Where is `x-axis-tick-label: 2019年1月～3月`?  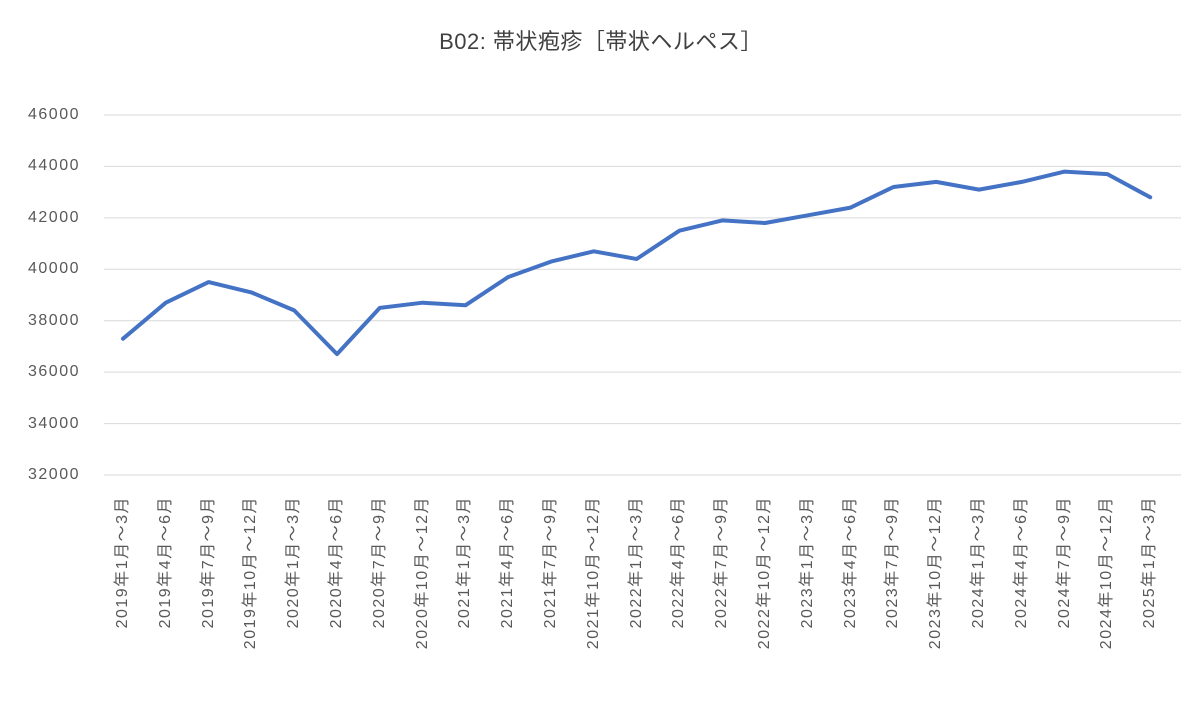 x-axis-tick-label: 2019年1月～3月 is located at coordinates (122, 562).